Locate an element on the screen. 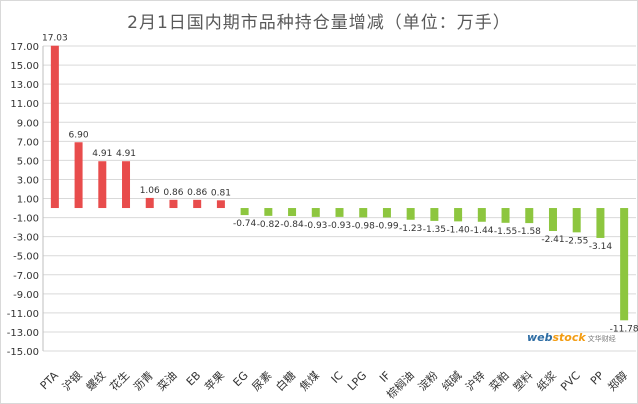  y-tick-label: 1.00 is located at coordinates (28, 200).